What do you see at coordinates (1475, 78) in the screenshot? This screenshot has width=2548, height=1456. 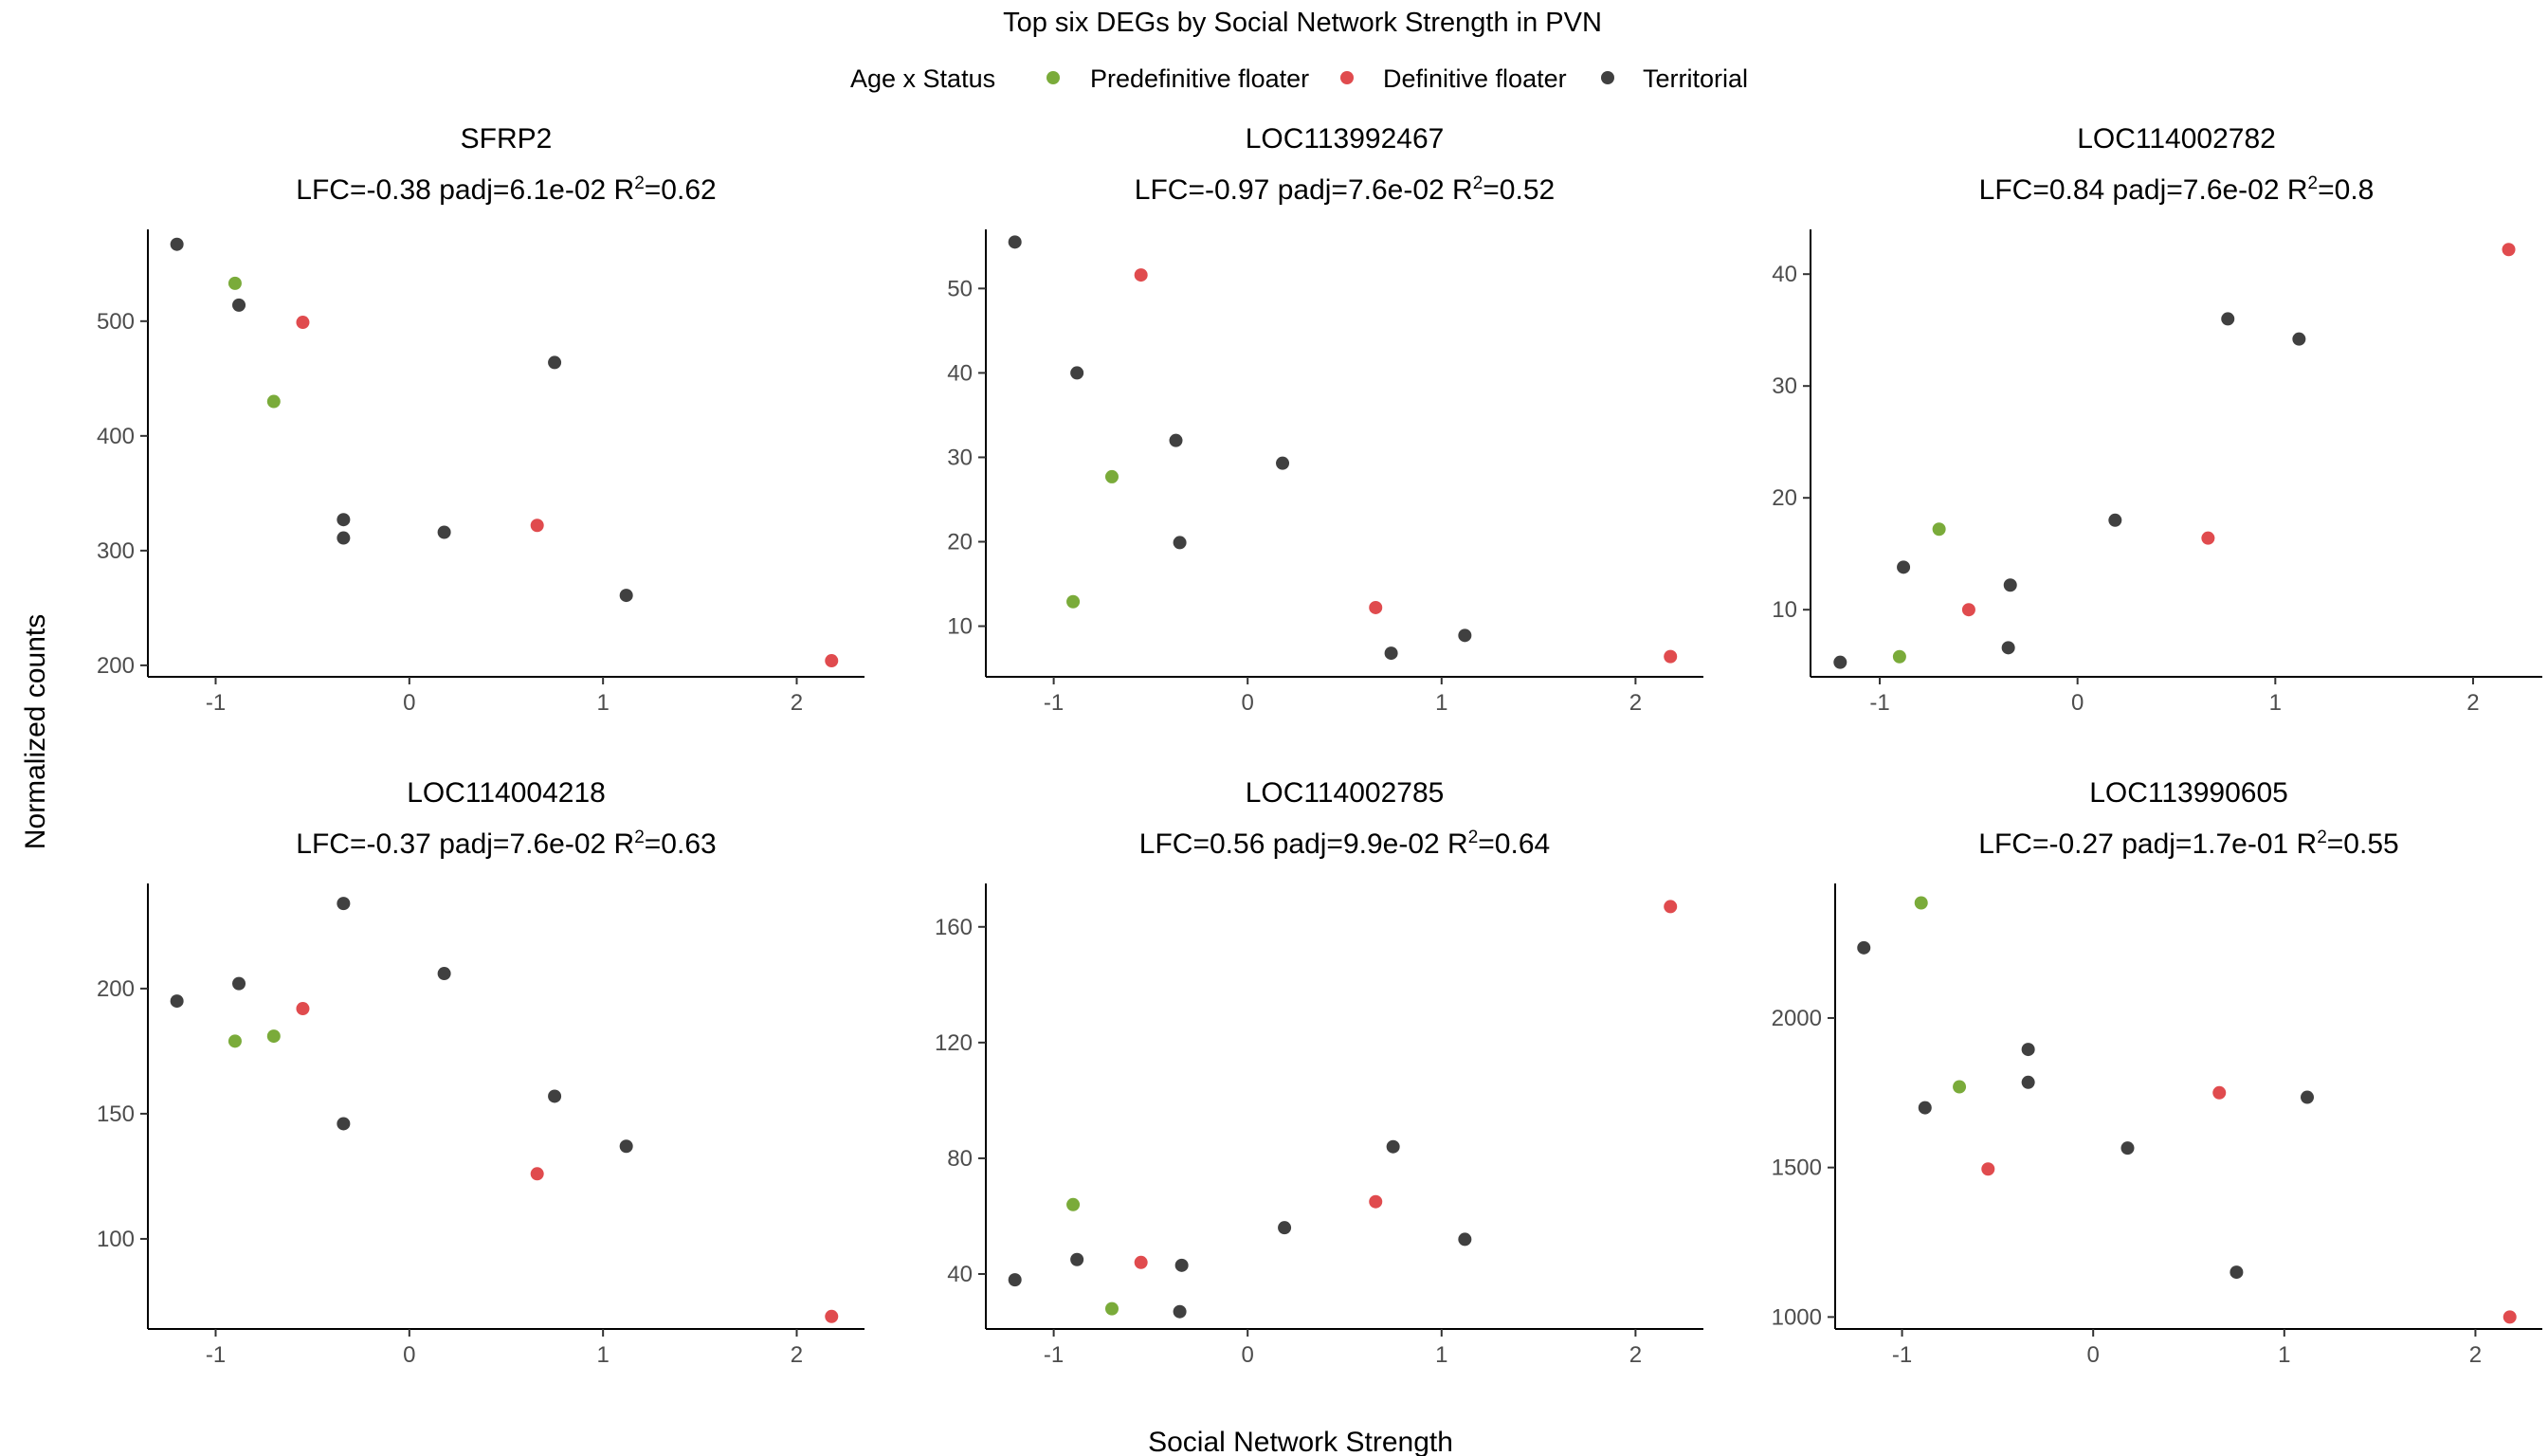 I see `legend-label-definitive: Definitive floater` at bounding box center [1475, 78].